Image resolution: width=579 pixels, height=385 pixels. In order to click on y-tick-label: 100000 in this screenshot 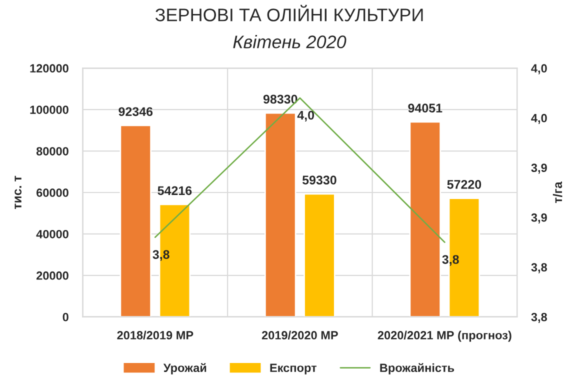, I will do `click(49, 110)`.